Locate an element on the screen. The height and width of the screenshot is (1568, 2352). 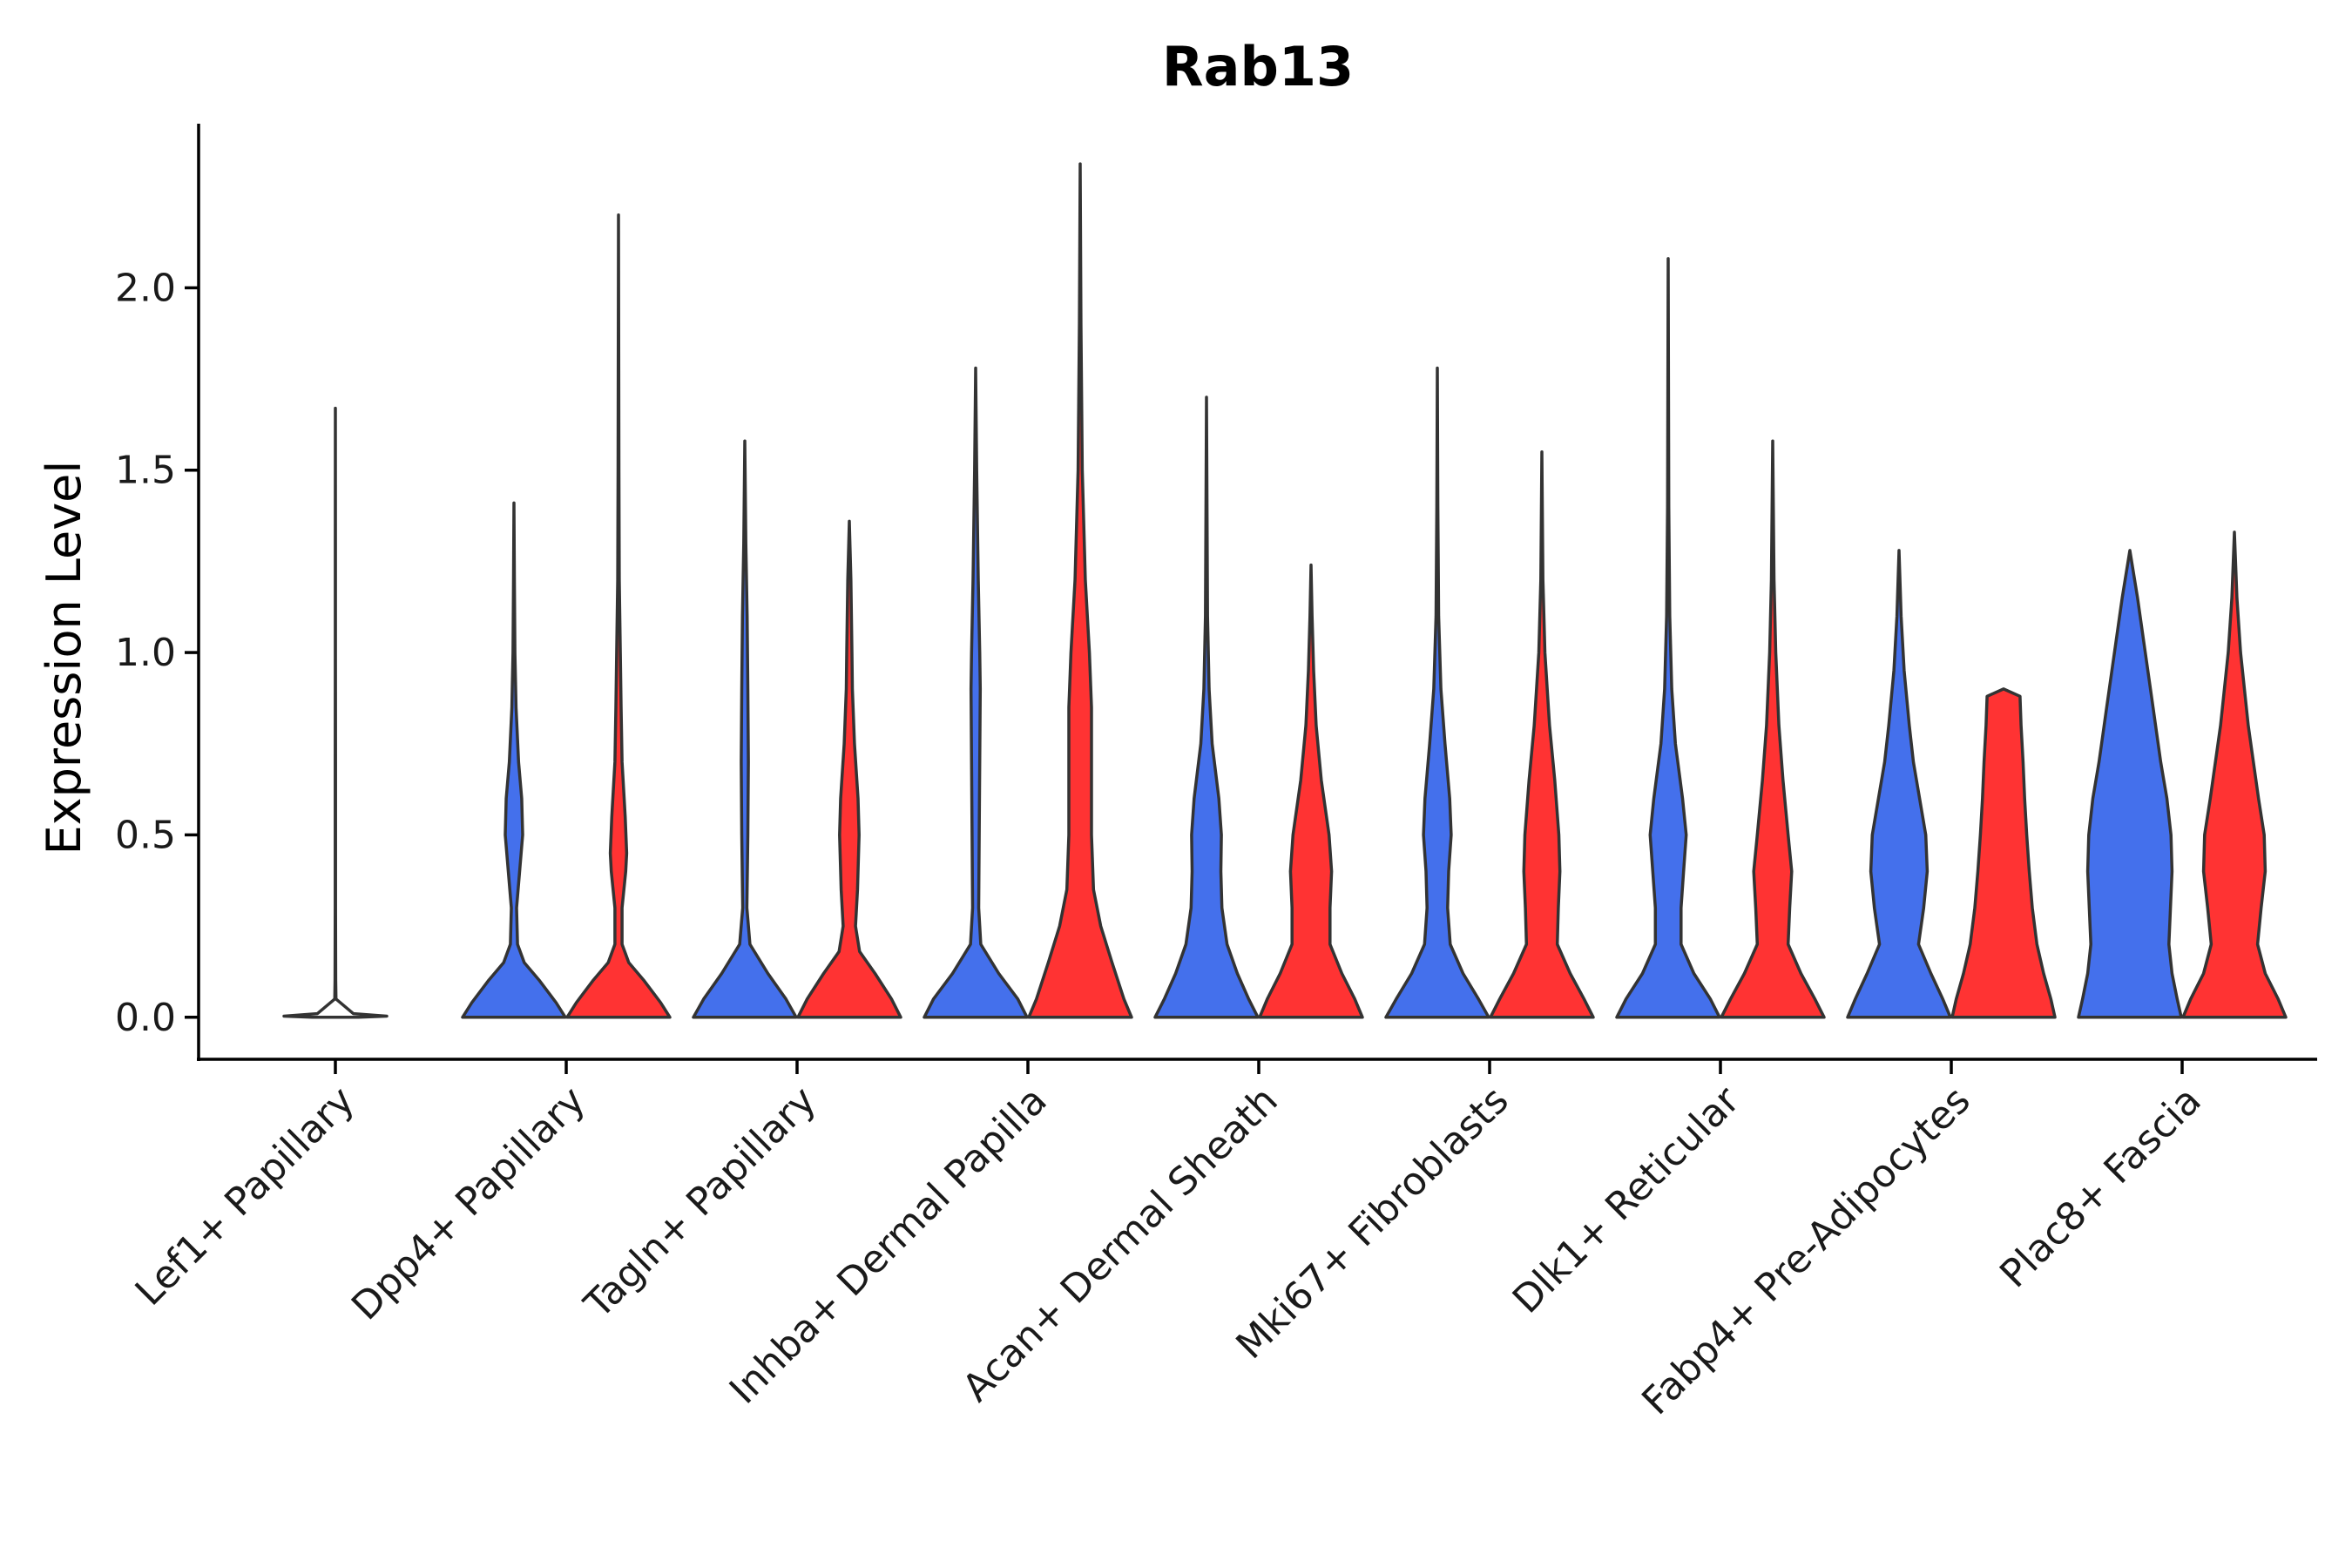
y-tick-label: 1.5 is located at coordinates (145, 471).